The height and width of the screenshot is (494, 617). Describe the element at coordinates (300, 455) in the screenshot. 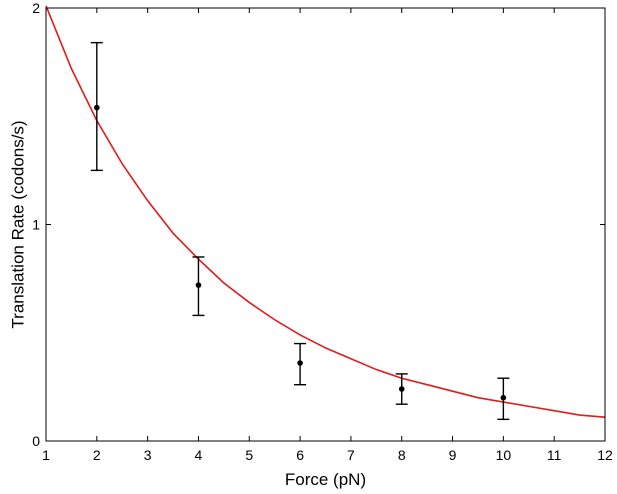

I see `x-tick-label: 6` at that location.